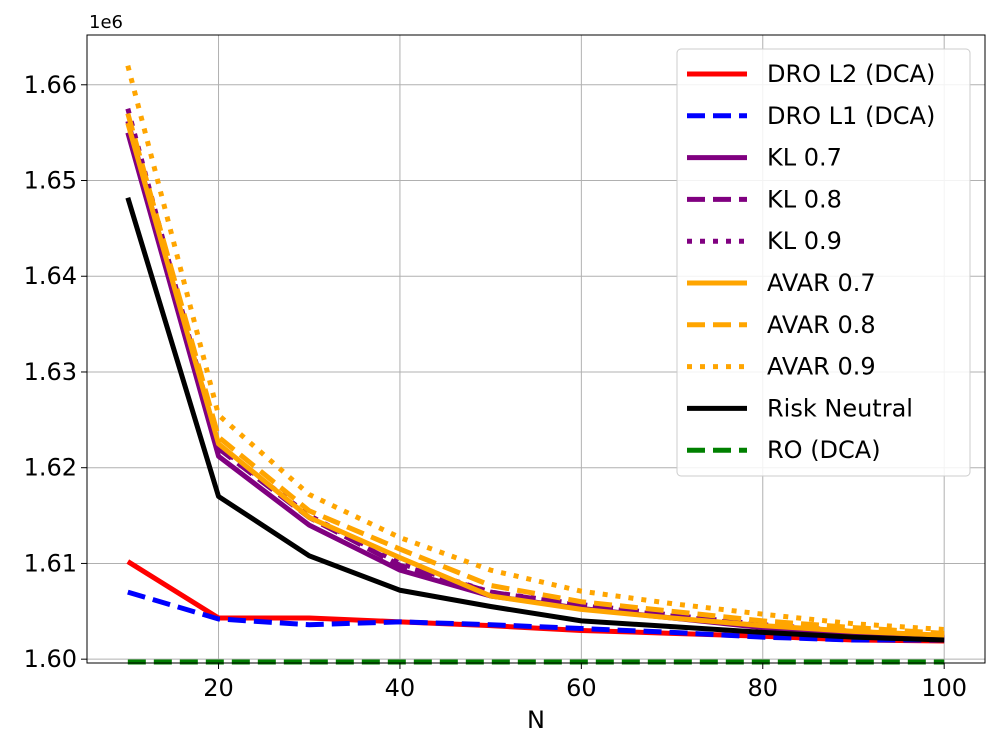 This screenshot has height=750, width=1000. Describe the element at coordinates (536, 616) in the screenshot. I see `series-line-dro-l1-dca` at that location.